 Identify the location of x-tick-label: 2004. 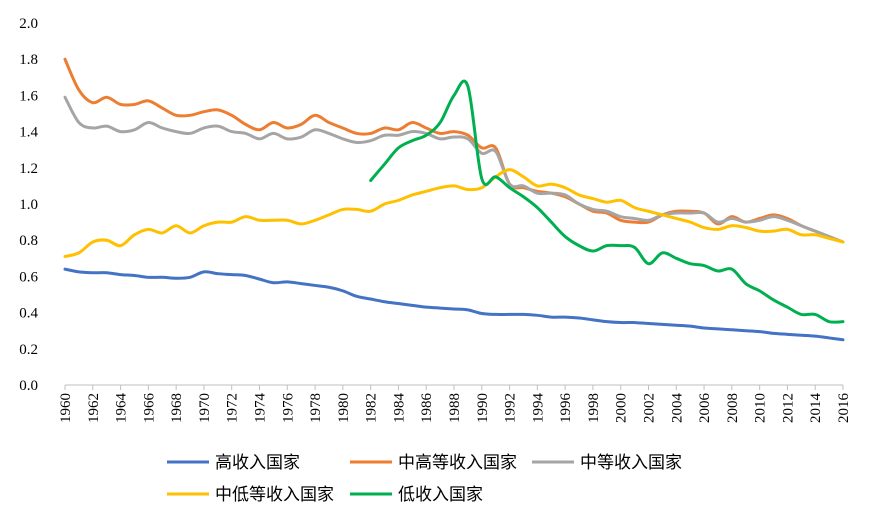
(677, 408).